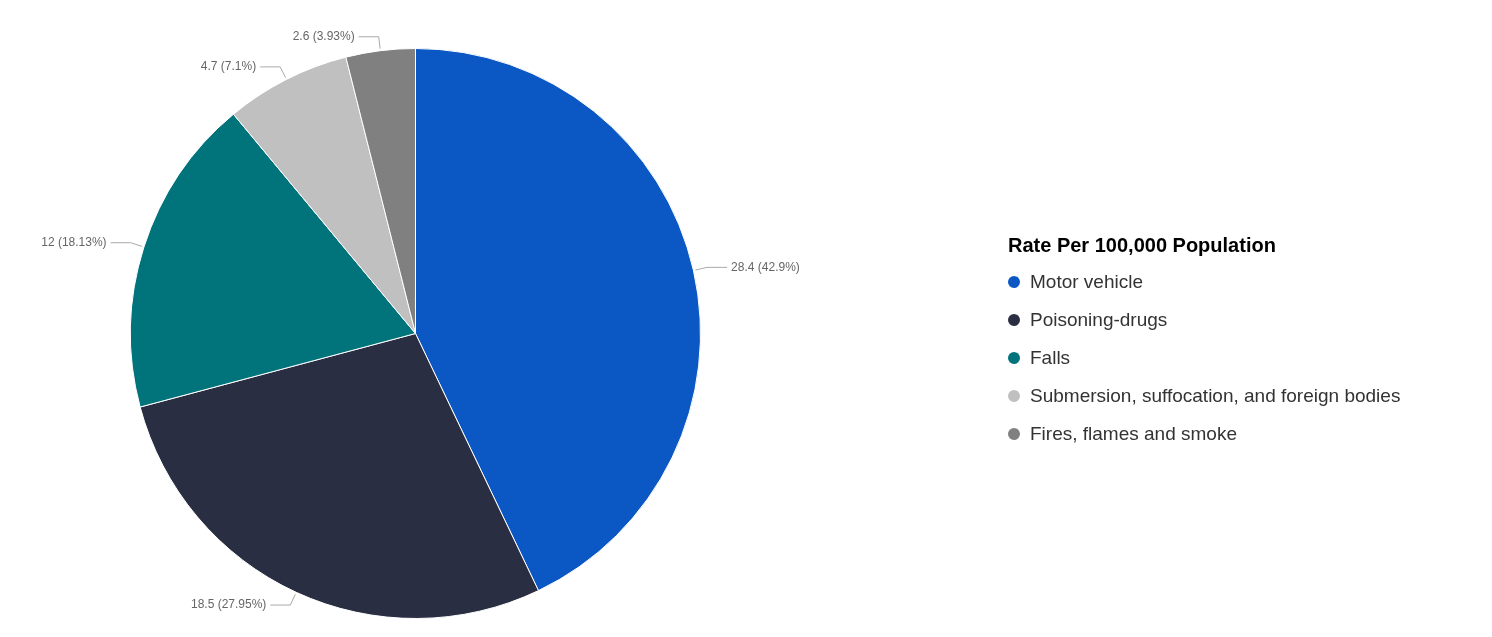 The height and width of the screenshot is (637, 1492). Describe the element at coordinates (1133, 434) in the screenshot. I see `legend-label: Fires, flames and smoke` at that location.